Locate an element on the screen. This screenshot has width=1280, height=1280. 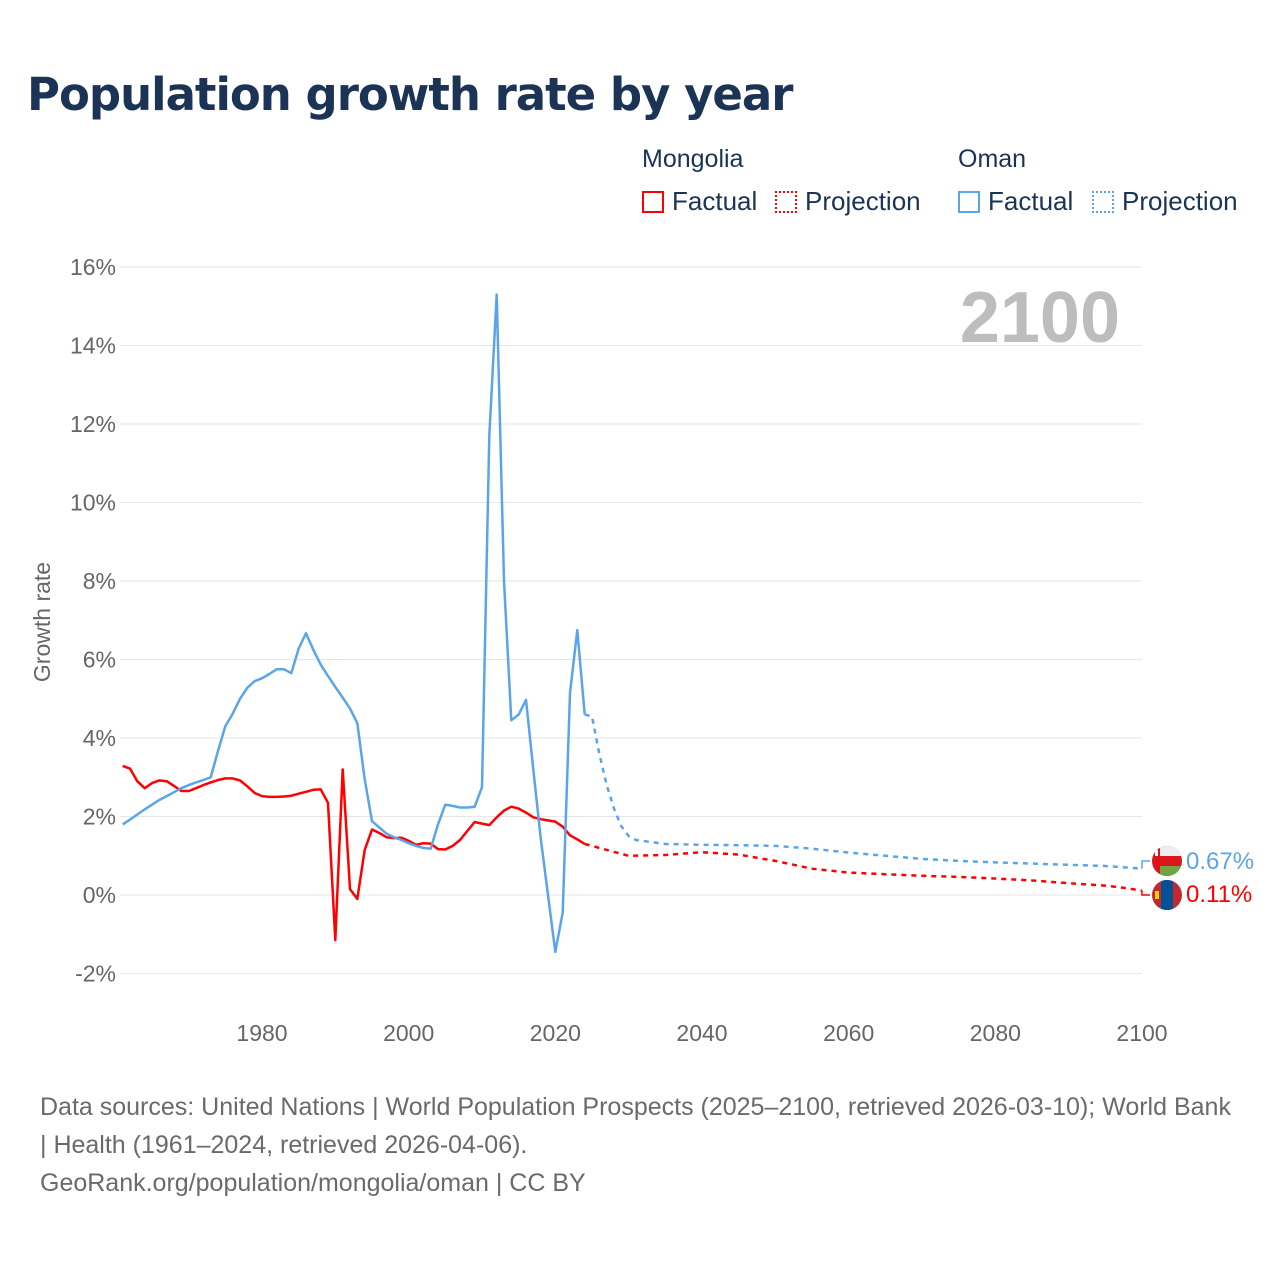
legend-swatch-solid-red is located at coordinates (653, 201).